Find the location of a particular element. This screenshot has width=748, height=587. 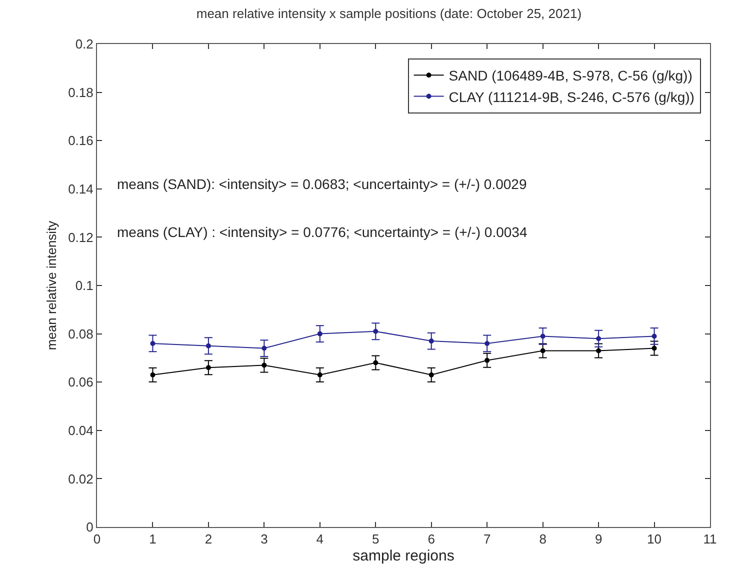

y-tick-label: 0.14 is located at coordinates (81, 188).